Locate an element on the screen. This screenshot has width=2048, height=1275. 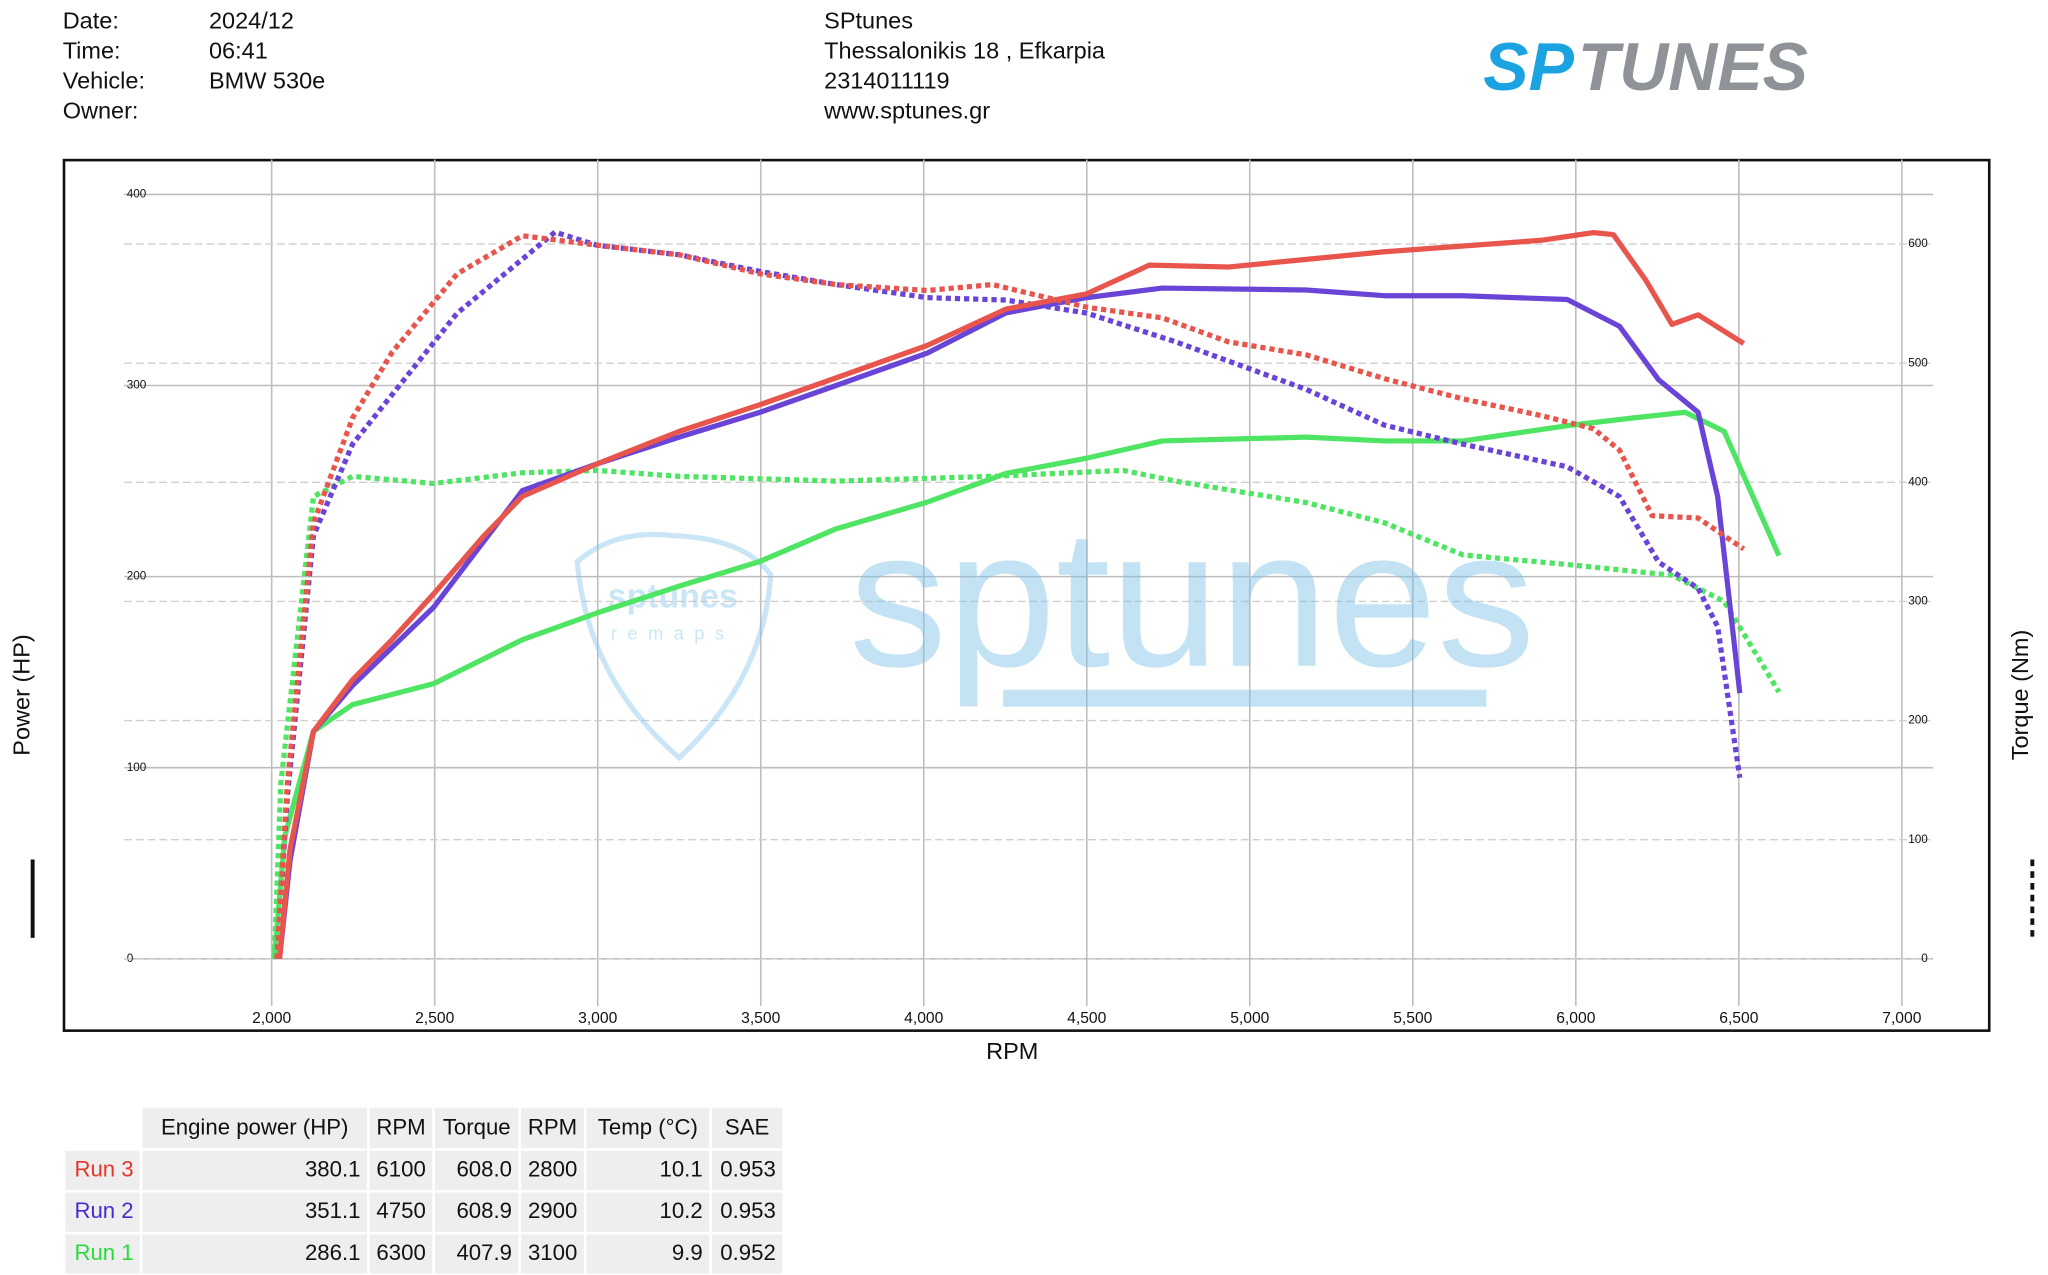
y-tick-label: 400 is located at coordinates (137, 194).